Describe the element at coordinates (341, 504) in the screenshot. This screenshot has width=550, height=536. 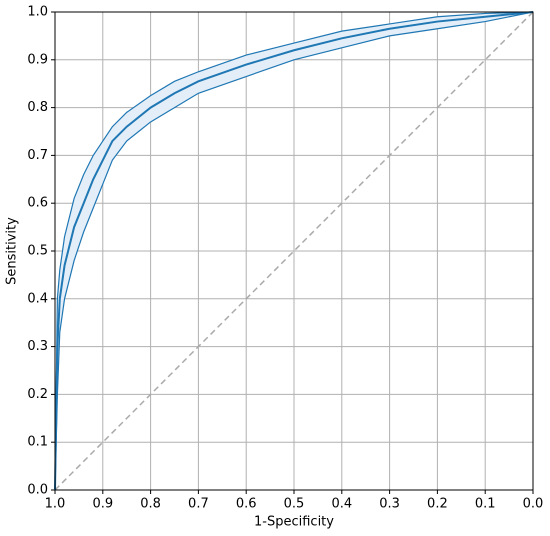
I see `x-tick-label: 0.4` at that location.